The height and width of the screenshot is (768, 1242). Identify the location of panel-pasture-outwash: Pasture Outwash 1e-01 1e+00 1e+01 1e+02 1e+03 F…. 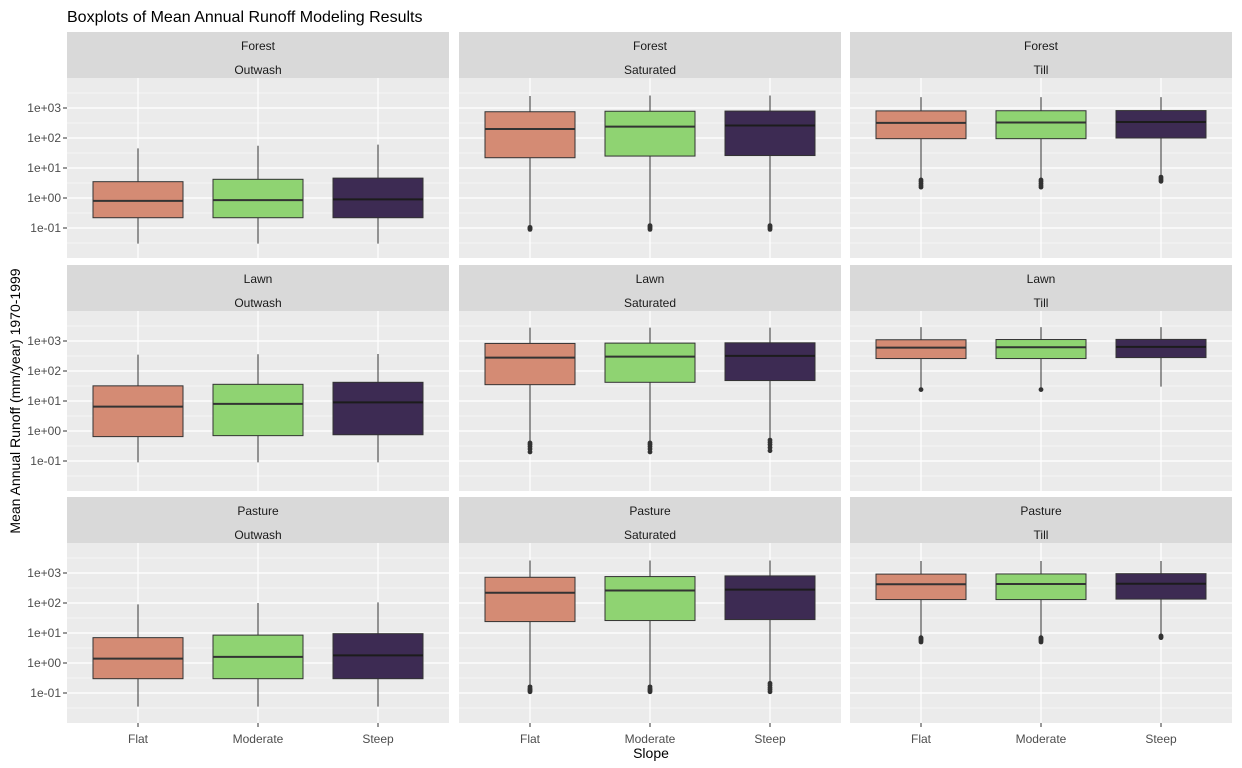
(238, 621).